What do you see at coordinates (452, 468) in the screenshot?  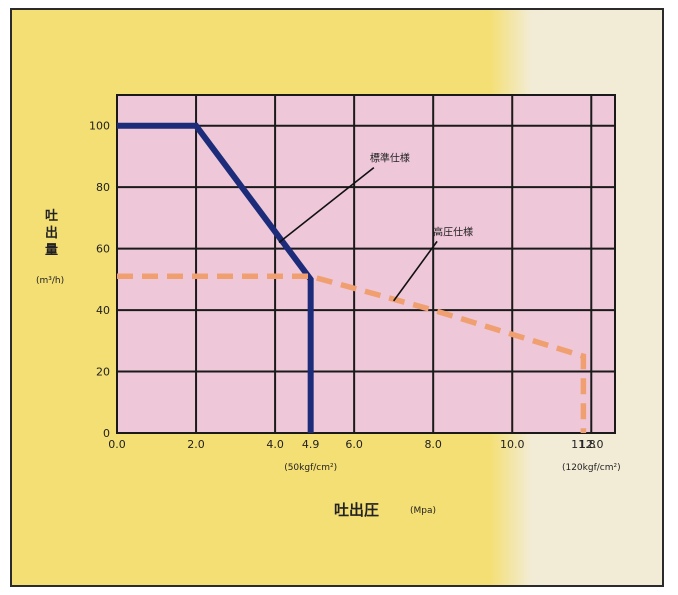 I see `x-axis-sublabels: (50kgf/cm²) (120kgf/cm²)` at bounding box center [452, 468].